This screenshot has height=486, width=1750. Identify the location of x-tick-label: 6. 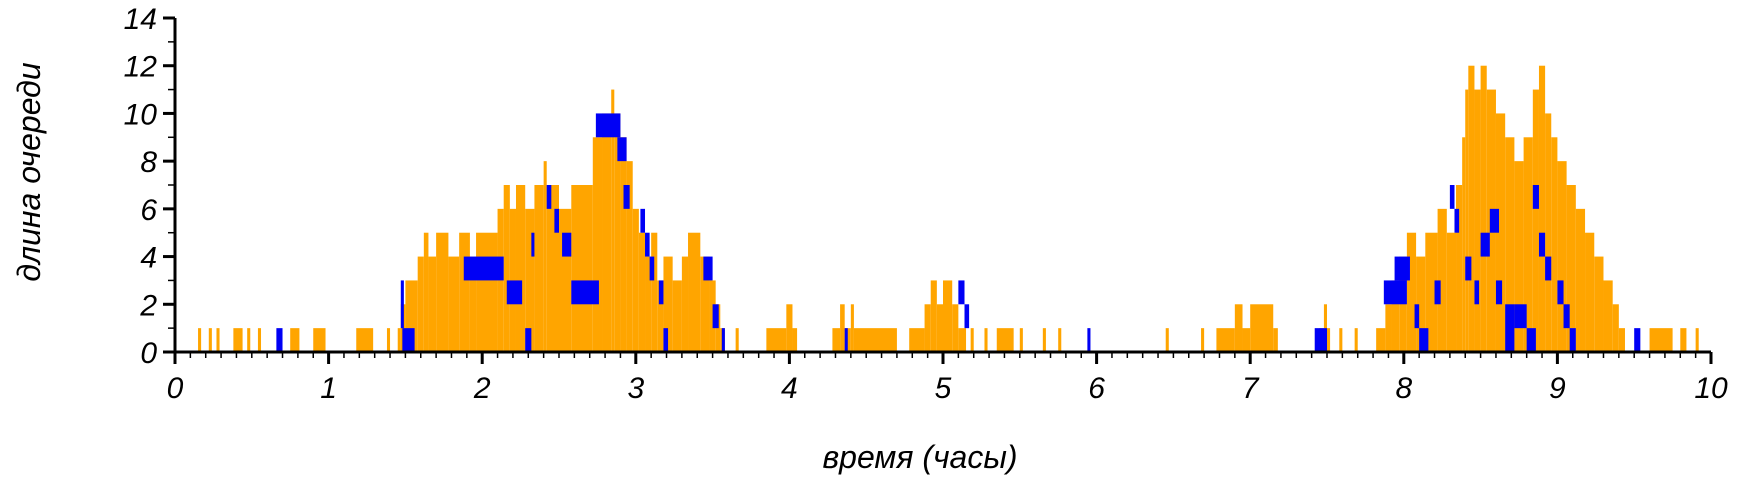
(1096, 388).